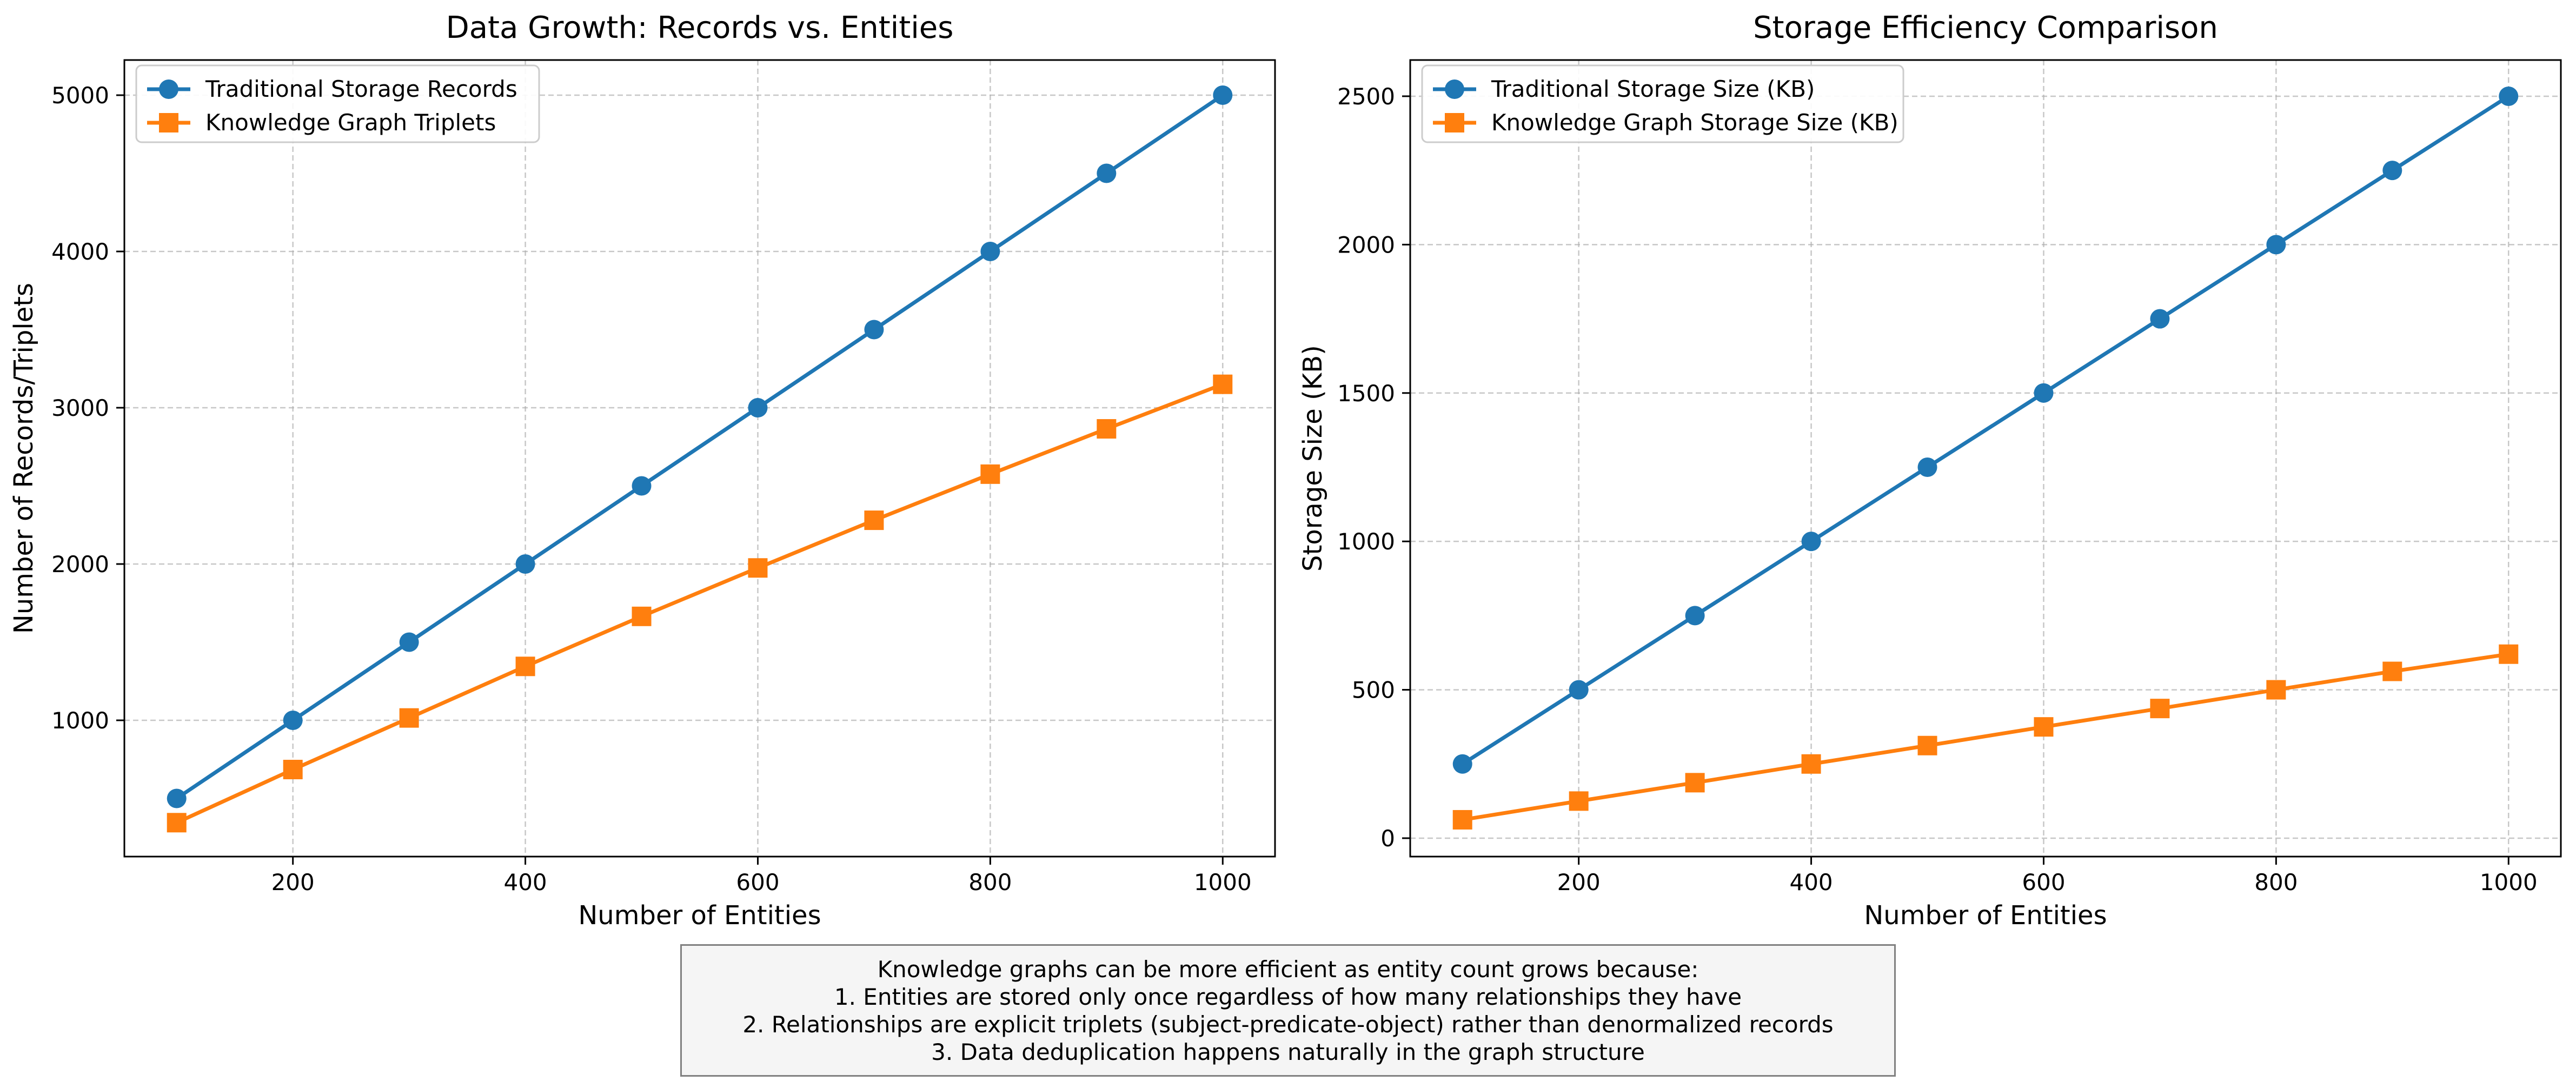 Image resolution: width=2576 pixels, height=1081 pixels. I want to click on chart2-legend-label: Traditional Storage Size (KB), so click(1653, 89).